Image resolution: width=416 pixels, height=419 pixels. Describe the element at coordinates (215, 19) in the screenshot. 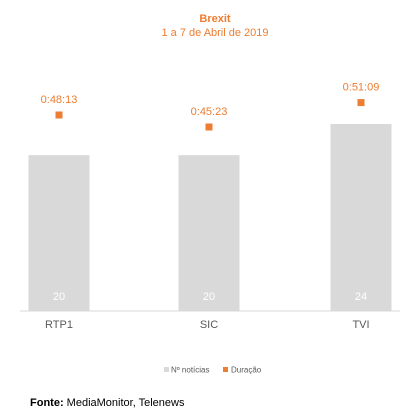

I see `chart-title: Brexit` at that location.